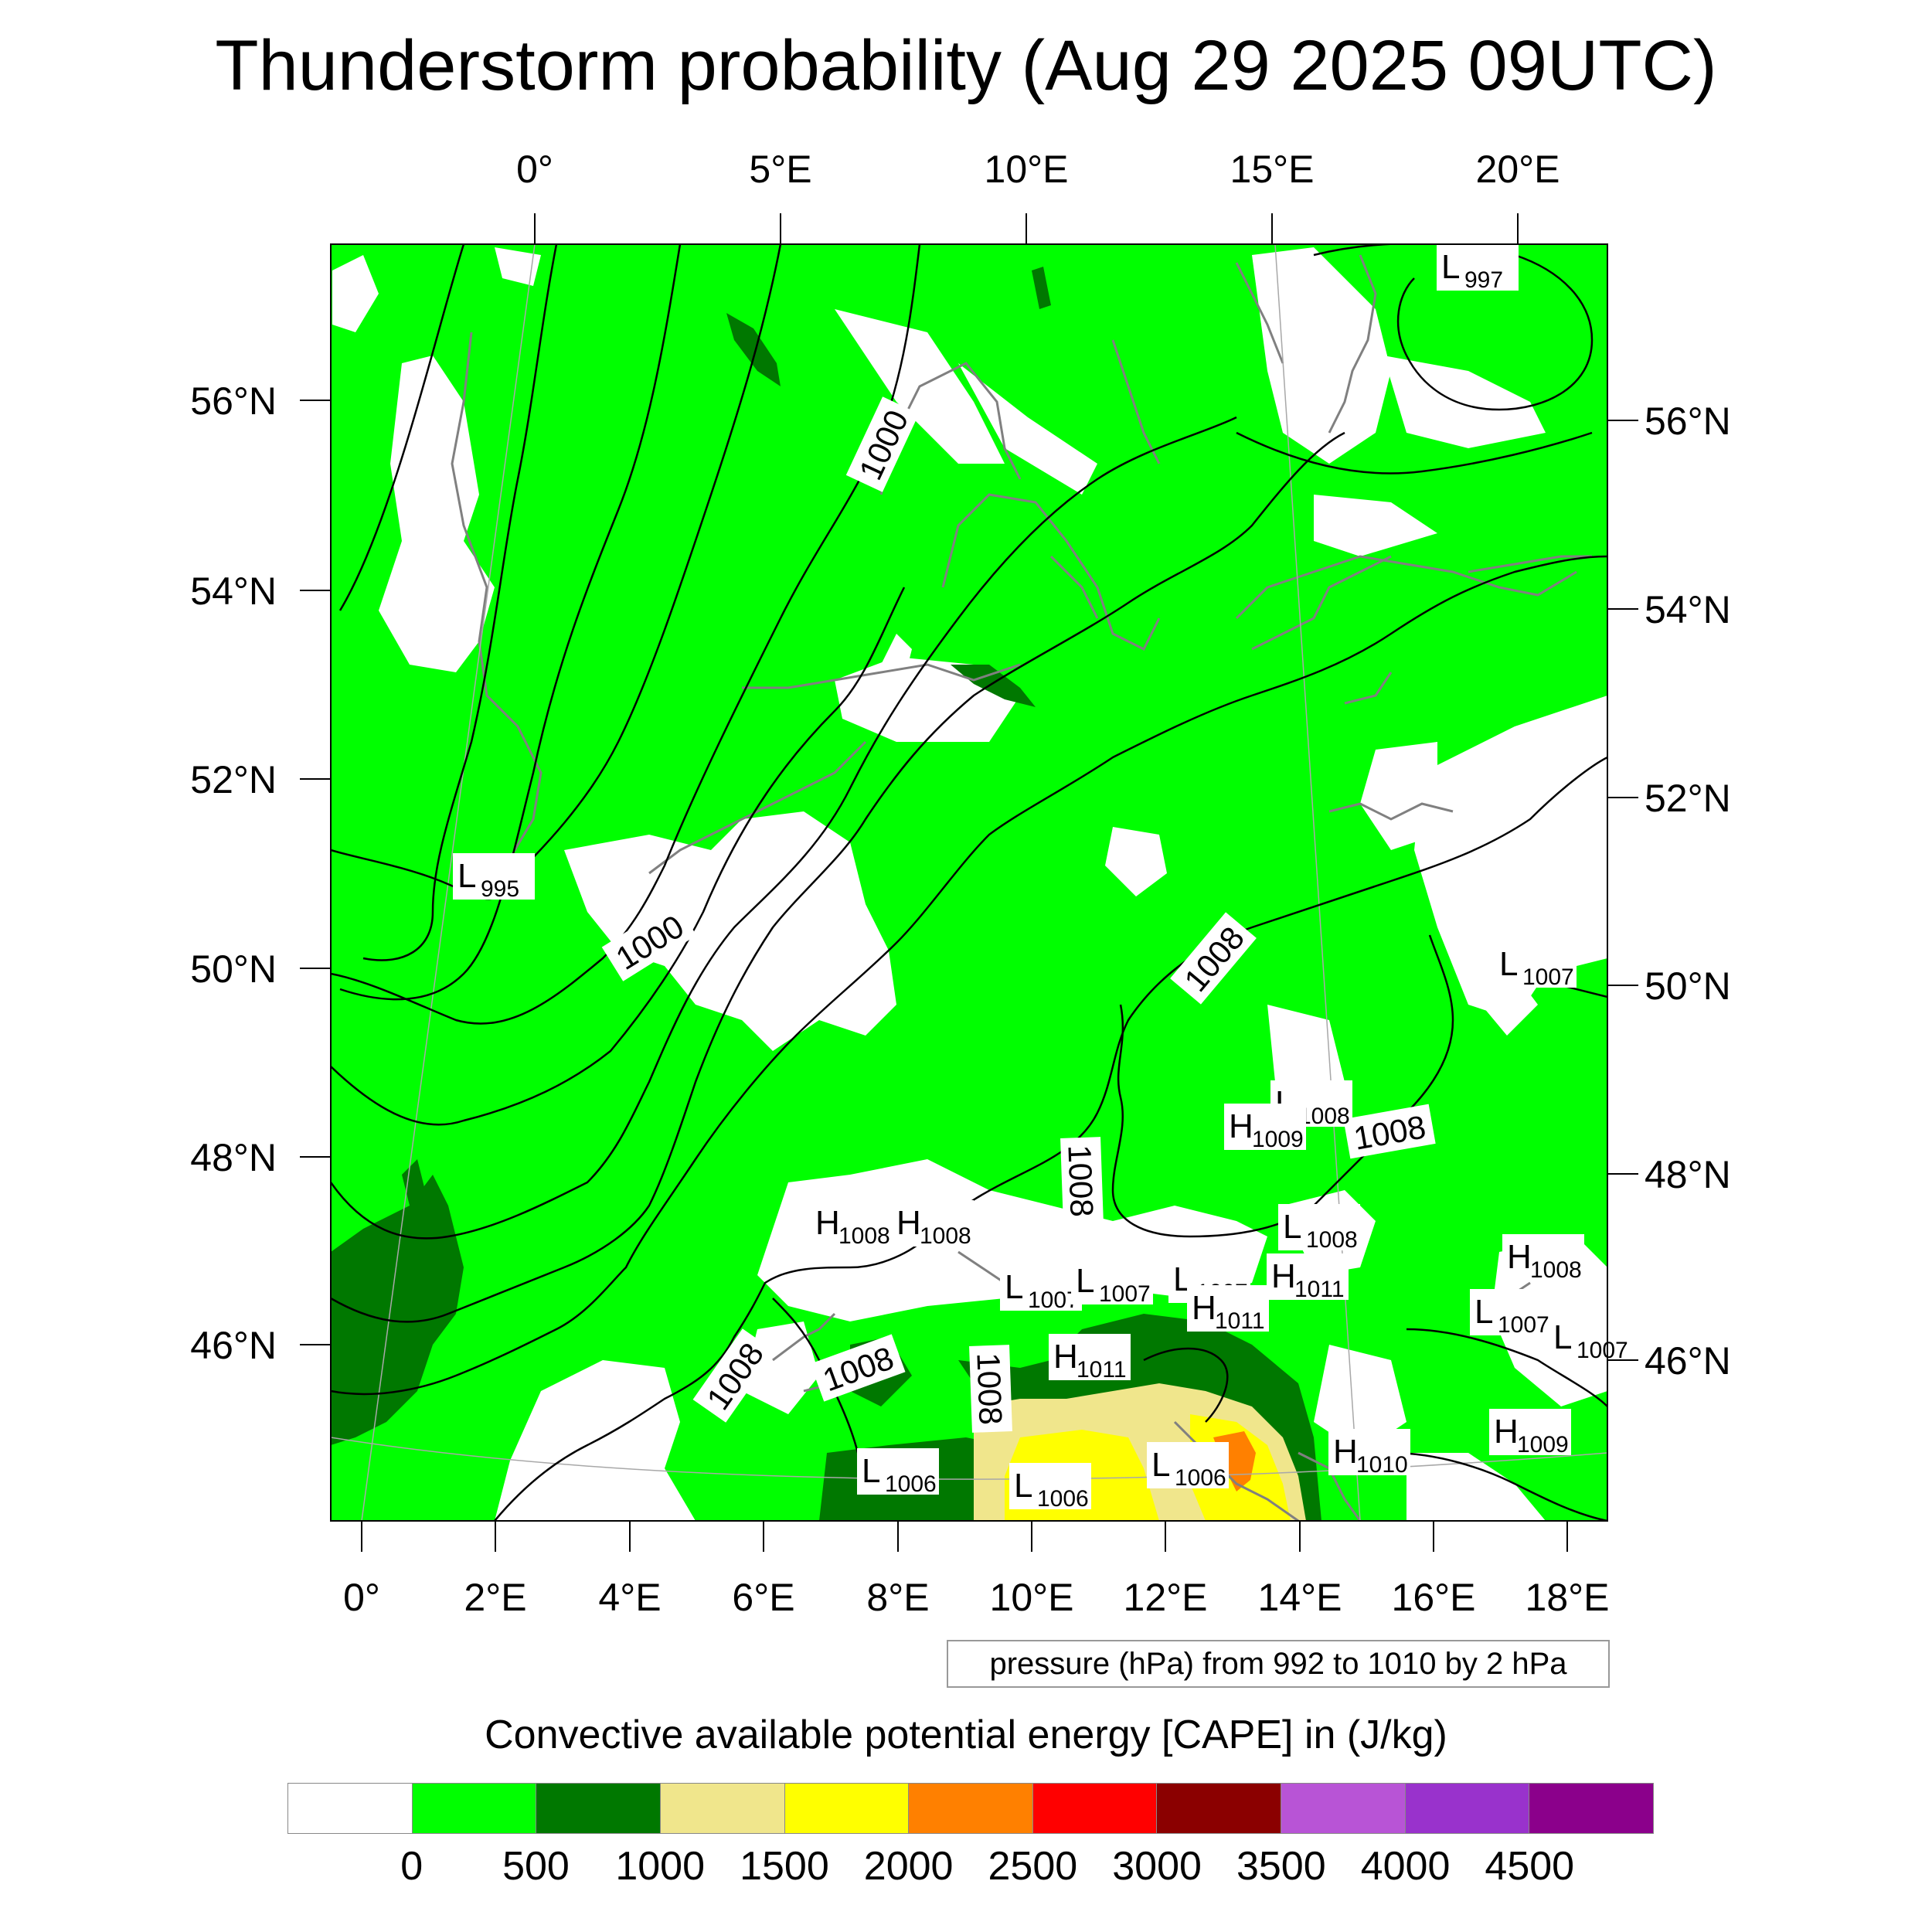 Image resolution: width=1932 pixels, height=1932 pixels. I want to click on bottom-lon-label: 16°E, so click(1434, 1598).